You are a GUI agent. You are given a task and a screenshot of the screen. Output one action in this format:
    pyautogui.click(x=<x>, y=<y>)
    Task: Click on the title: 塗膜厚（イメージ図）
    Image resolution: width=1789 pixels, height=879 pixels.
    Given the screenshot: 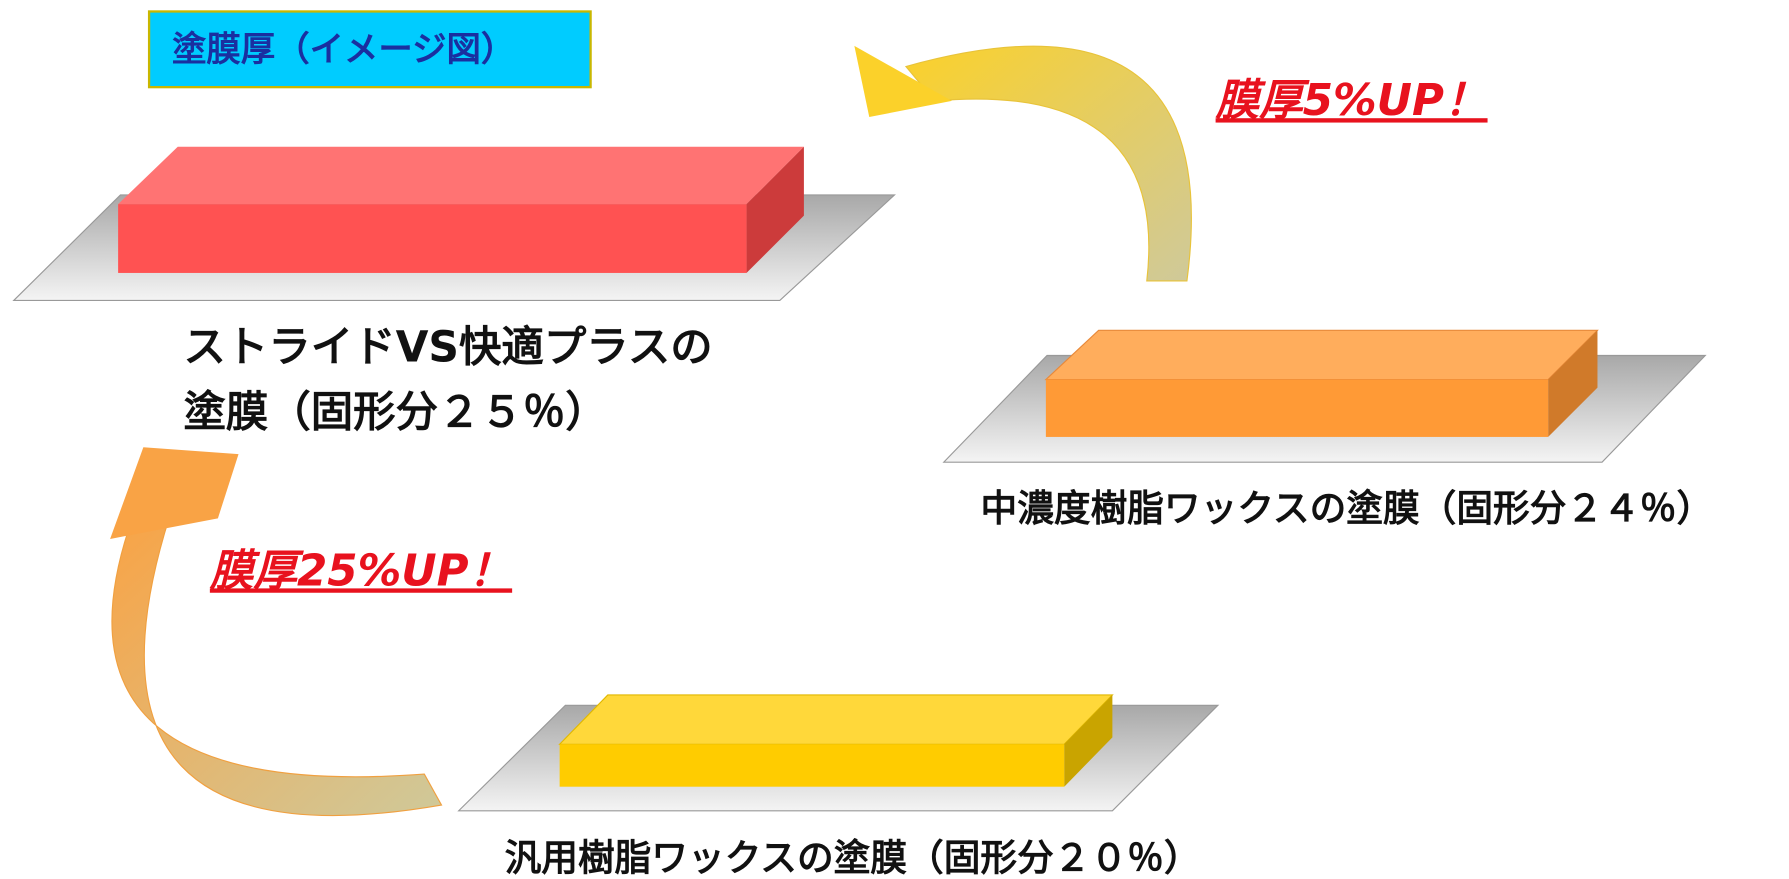 What is the action you would take?
    pyautogui.click(x=343, y=50)
    